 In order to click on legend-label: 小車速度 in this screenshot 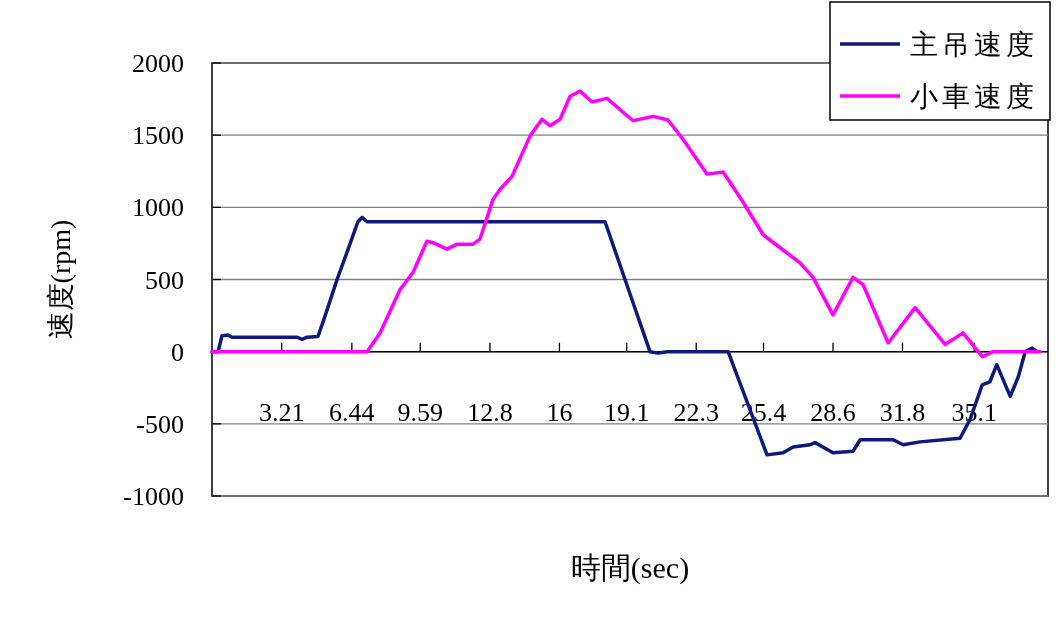, I will do `click(974, 96)`.